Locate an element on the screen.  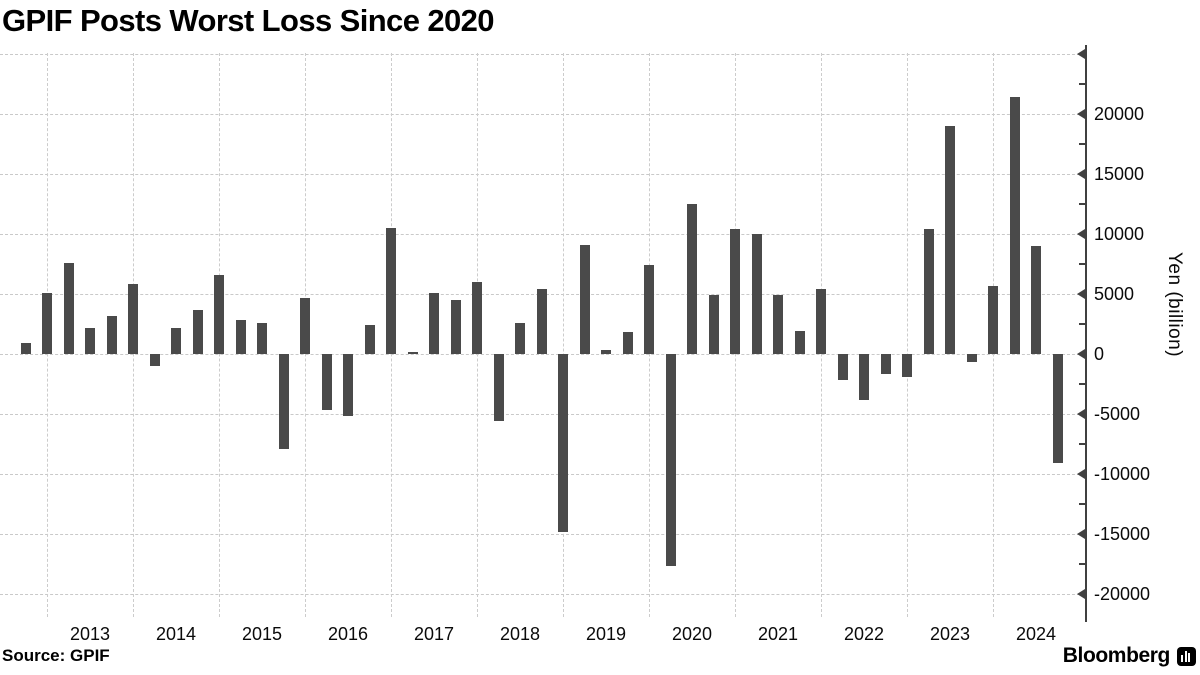
source-note: Source: GPIF is located at coordinates (56, 655).